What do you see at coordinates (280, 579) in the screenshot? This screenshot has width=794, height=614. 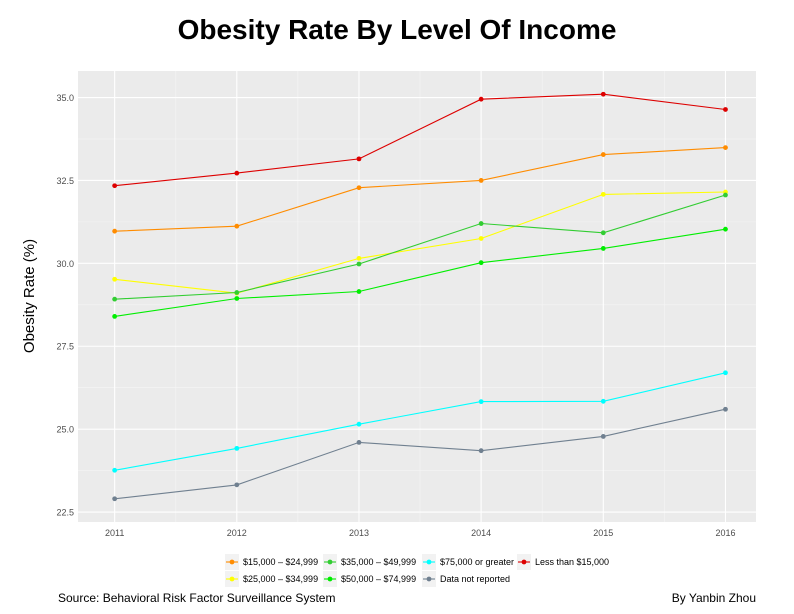 I see `legend-label: $25,000 – $34,999` at bounding box center [280, 579].